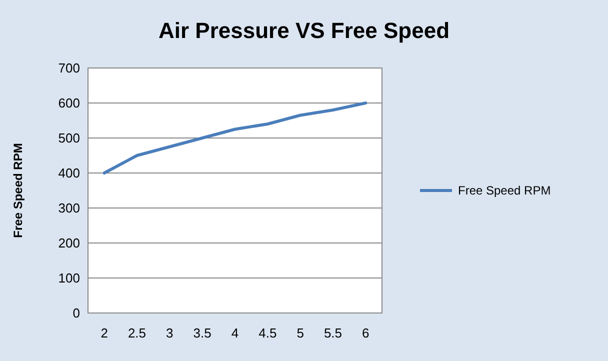  What do you see at coordinates (304, 30) in the screenshot?
I see `chart-title: Air Pressure VS Free Speed` at bounding box center [304, 30].